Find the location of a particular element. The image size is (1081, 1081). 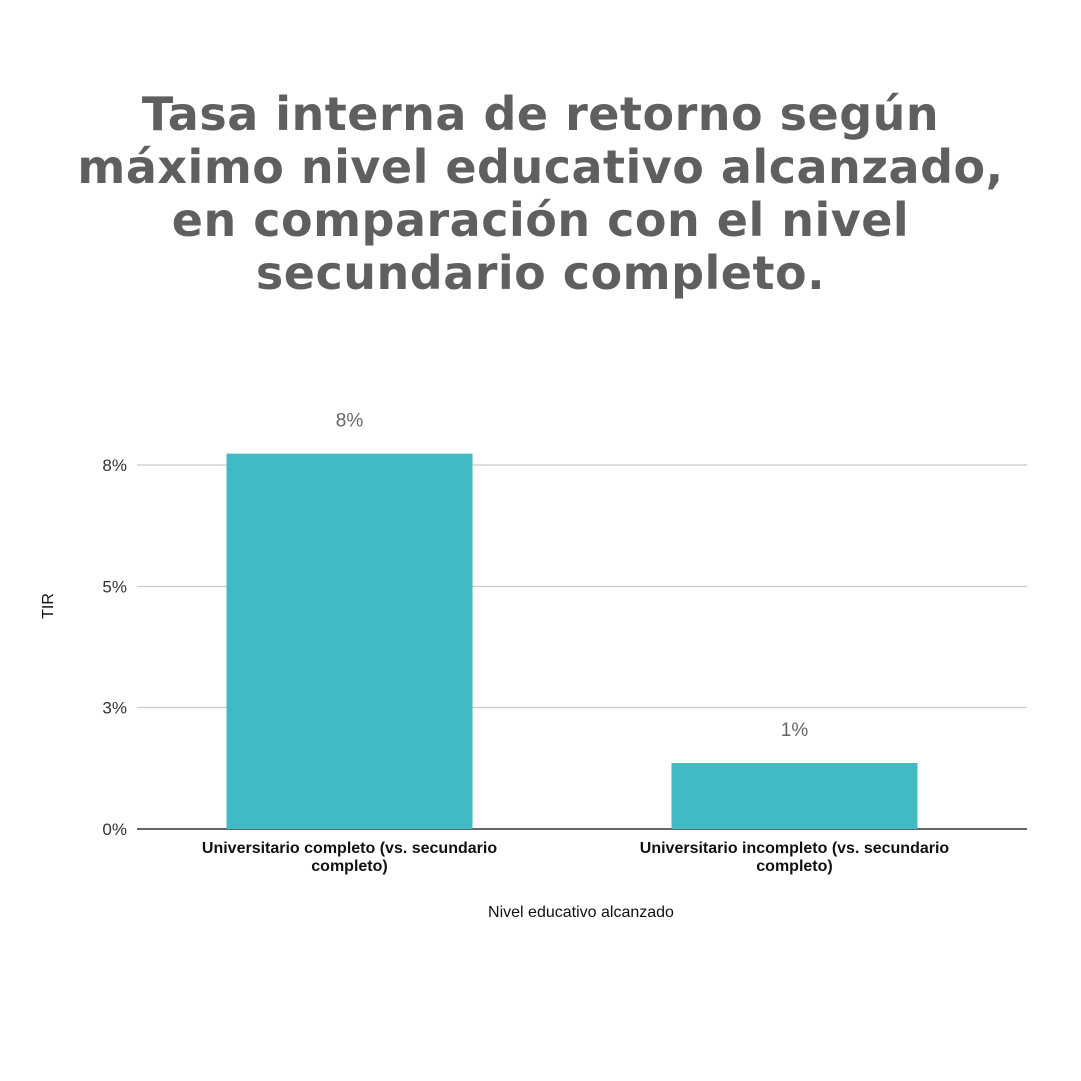

y-axis-ticks: 0% 3% 5% 8% is located at coordinates (114, 647).